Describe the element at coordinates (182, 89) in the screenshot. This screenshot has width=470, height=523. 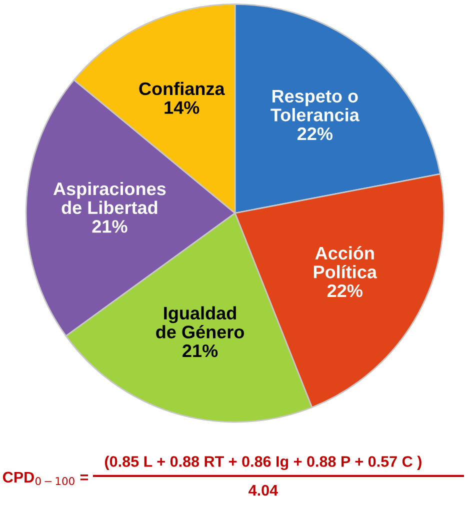
I see `slice-label: Confianza` at that location.